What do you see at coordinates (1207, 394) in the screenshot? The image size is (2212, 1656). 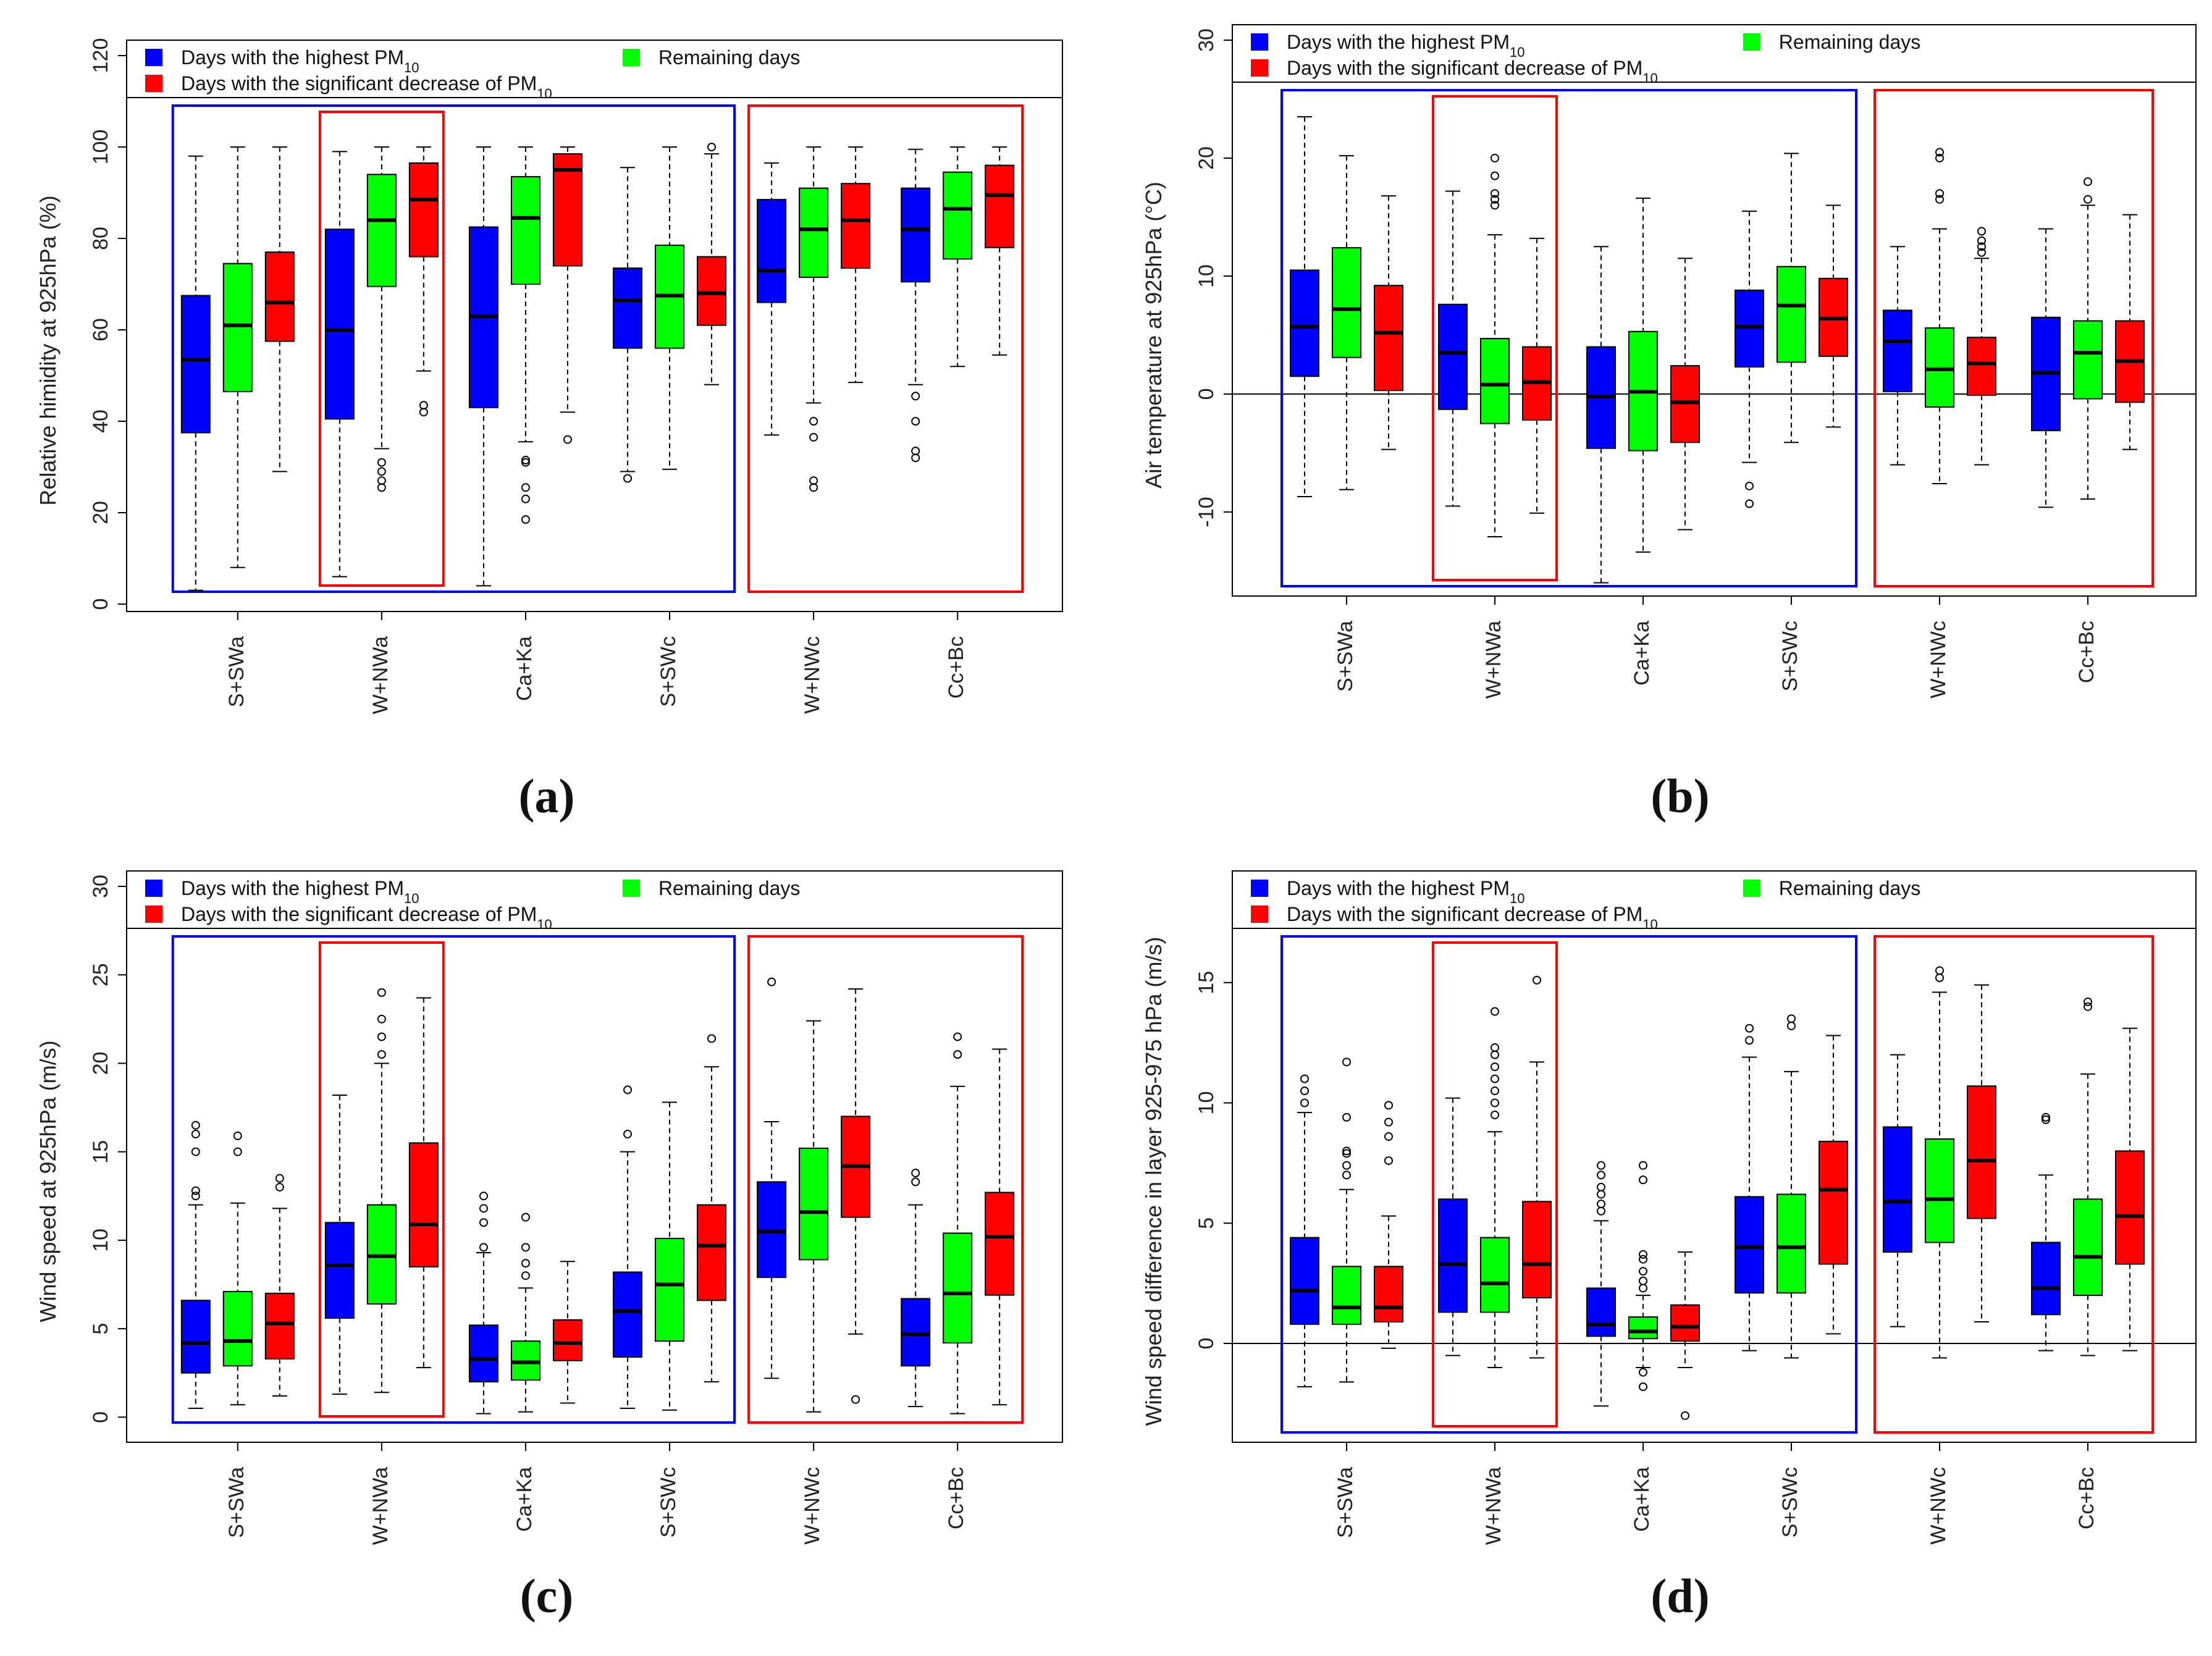 I see `y-tick-label: 0` at bounding box center [1207, 394].